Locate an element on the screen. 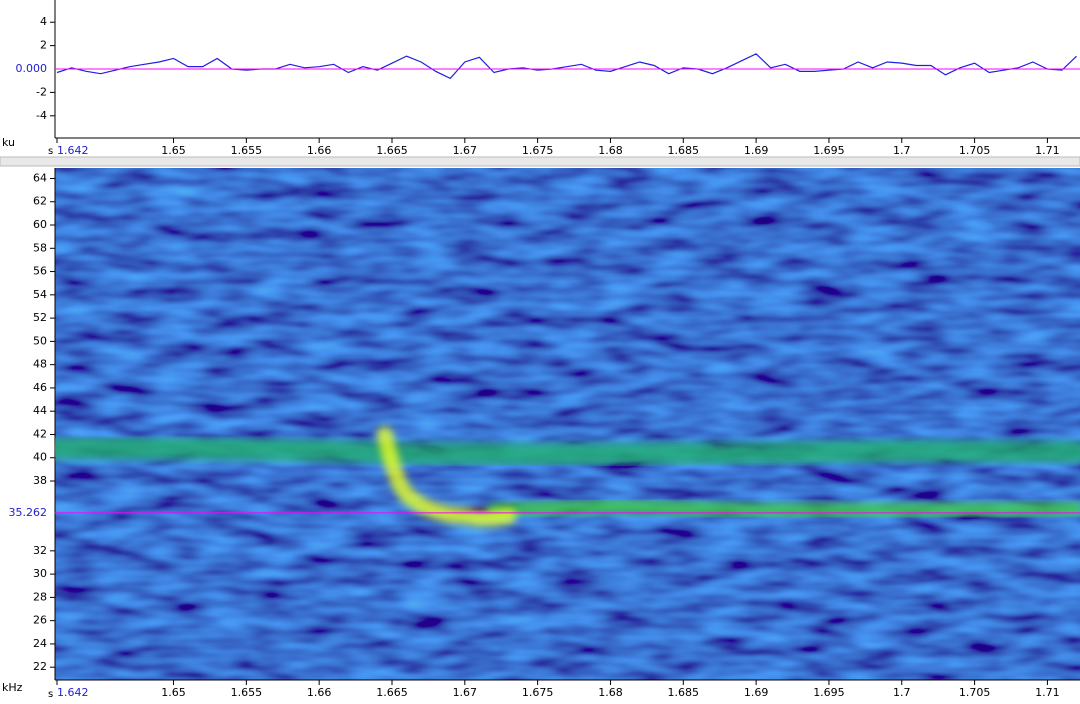  y-tick-label: 62 is located at coordinates (40, 201).